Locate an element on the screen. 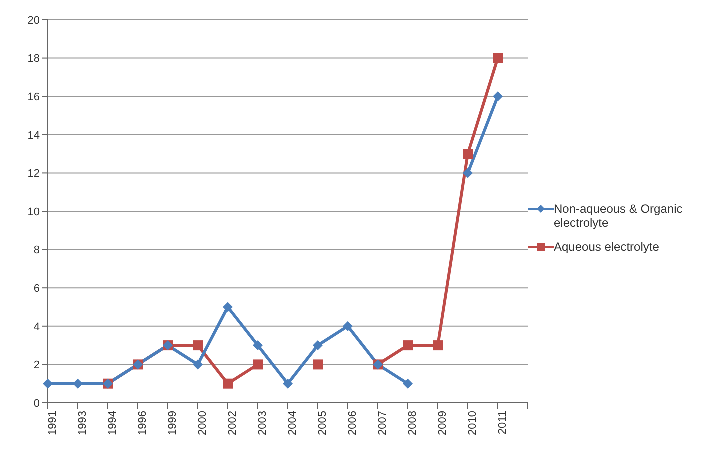  y-tick-label: 14 is located at coordinates (34, 136).